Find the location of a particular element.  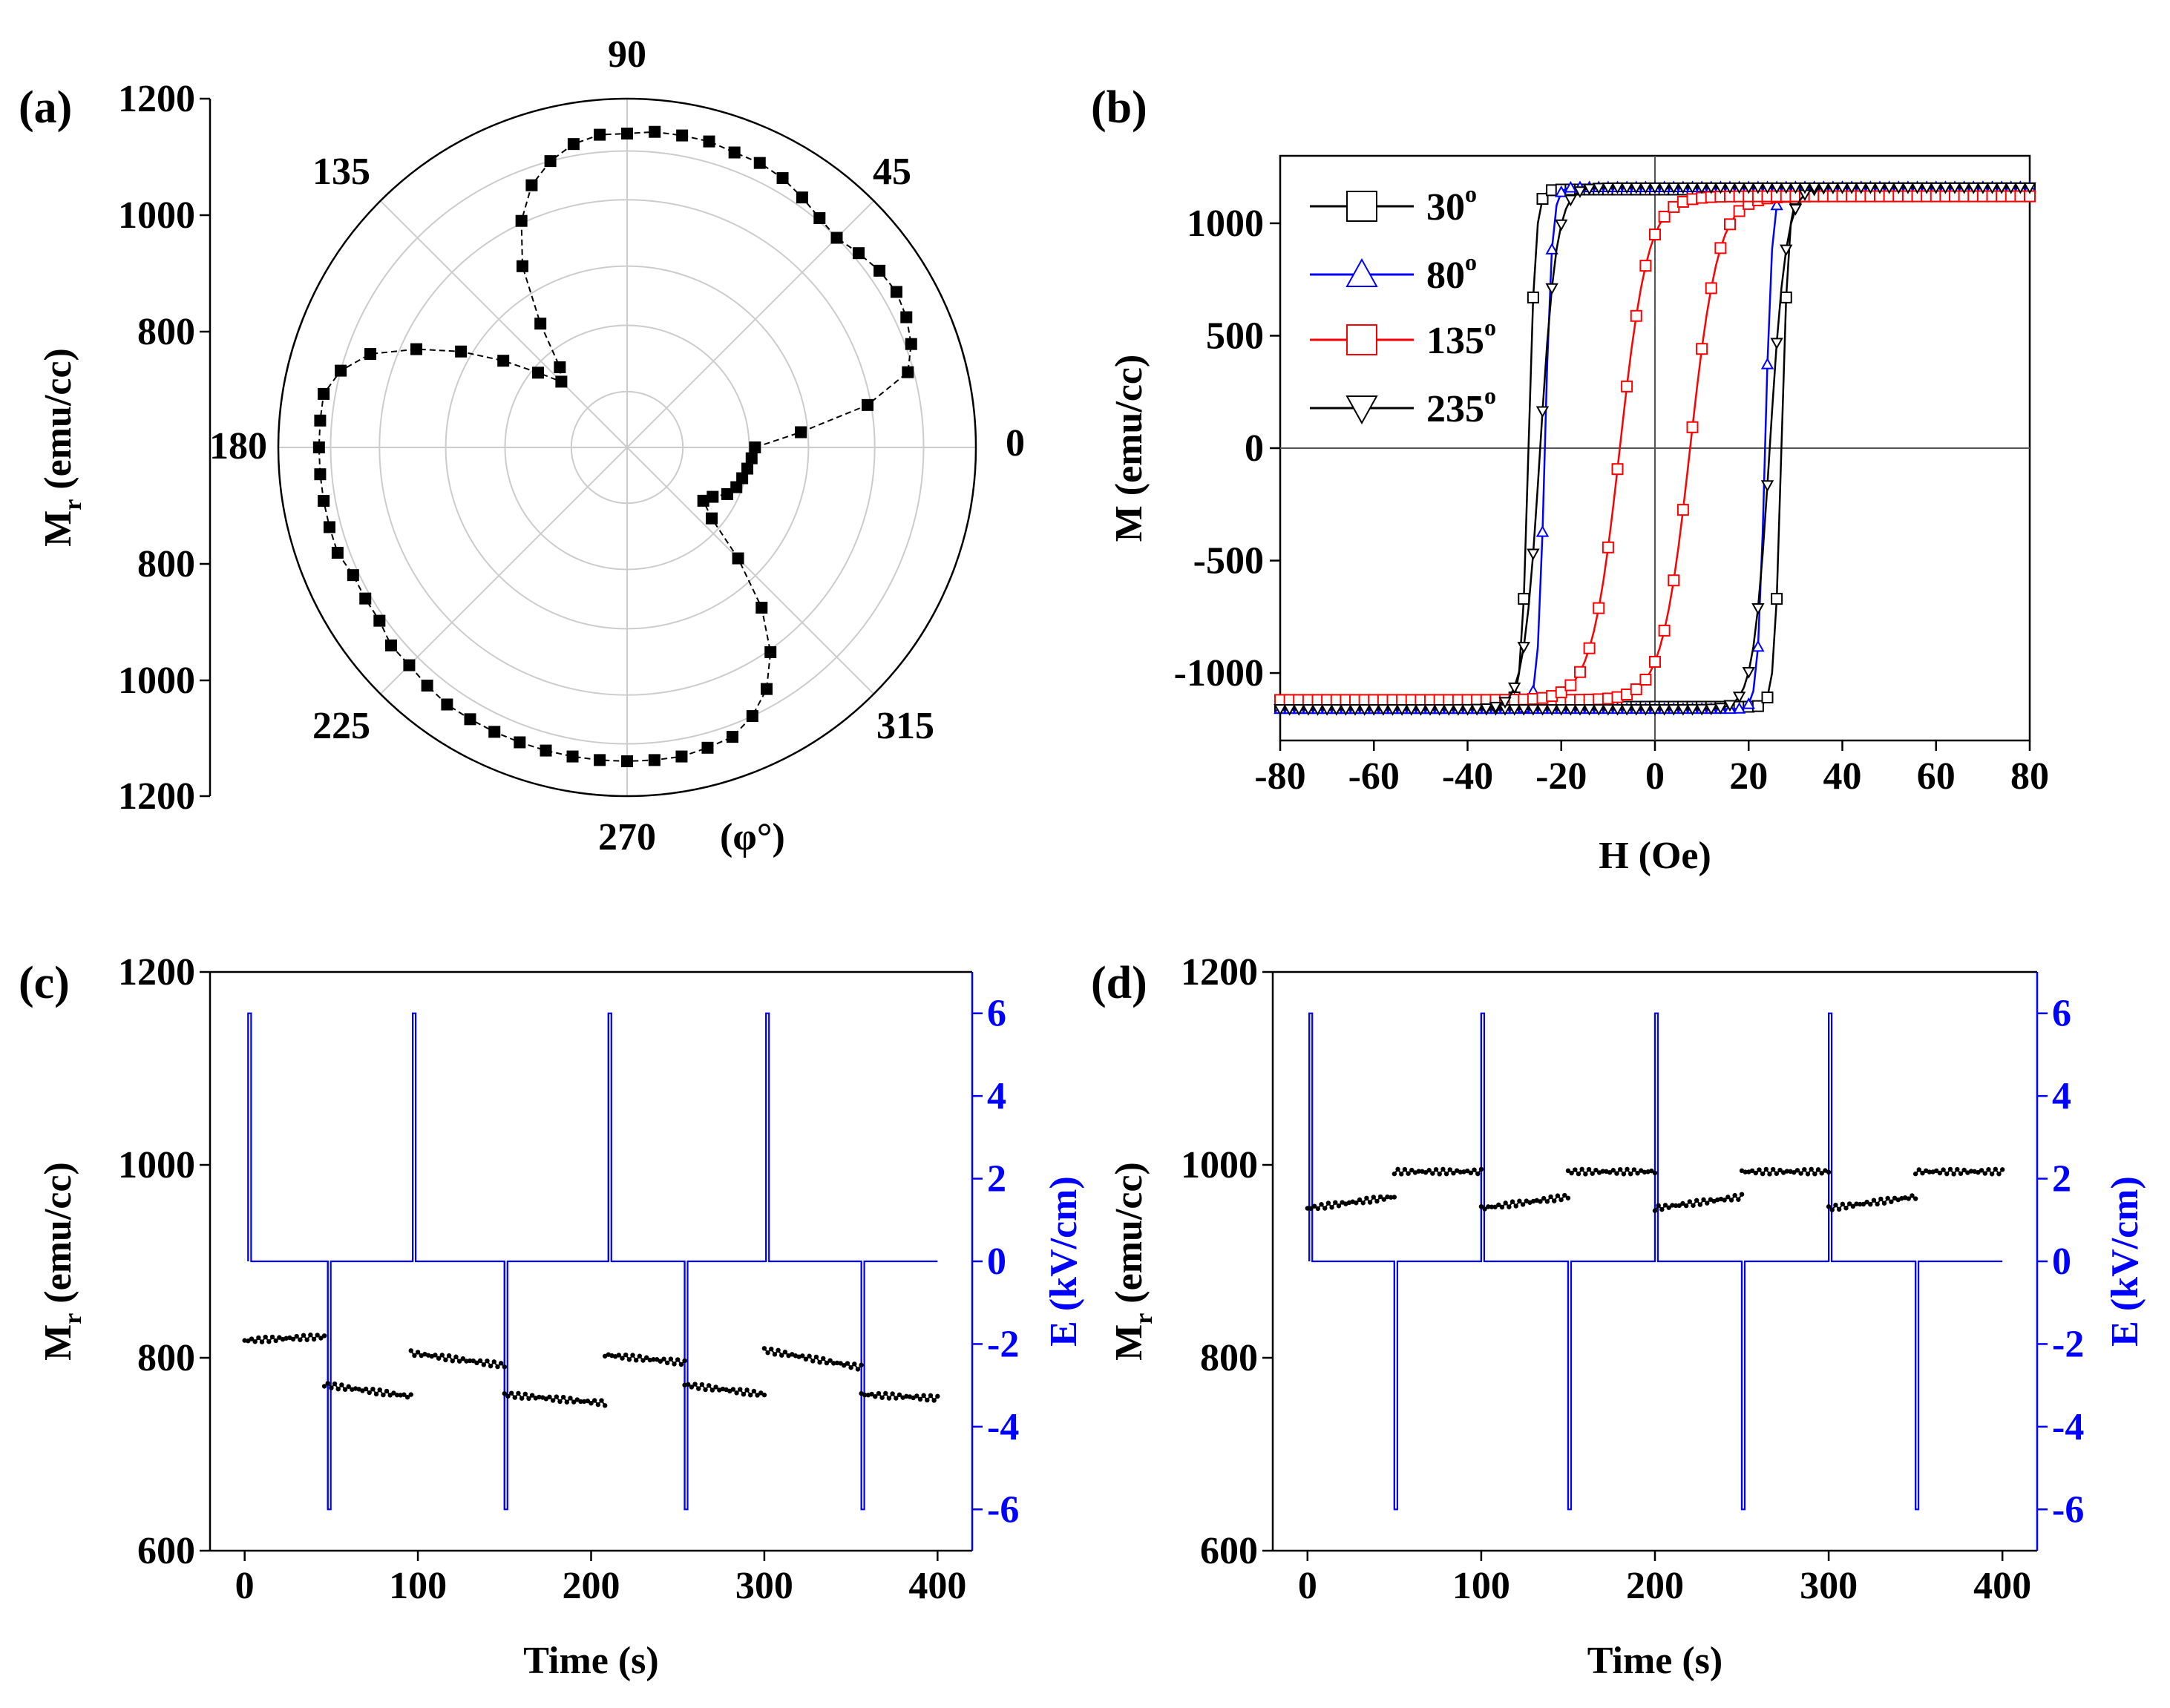

legend-label-value: 80 is located at coordinates (1445, 275).